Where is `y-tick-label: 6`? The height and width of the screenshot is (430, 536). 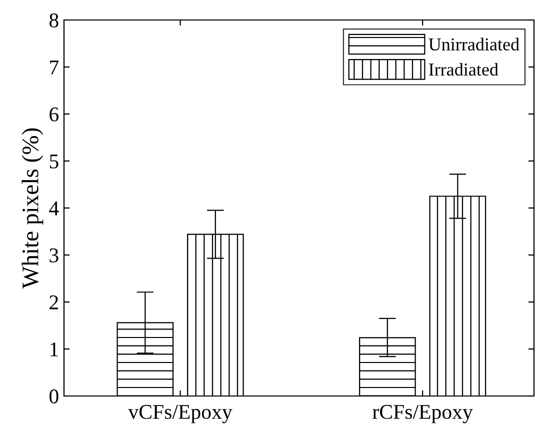
y-tick-label: 6 is located at coordinates (54, 114).